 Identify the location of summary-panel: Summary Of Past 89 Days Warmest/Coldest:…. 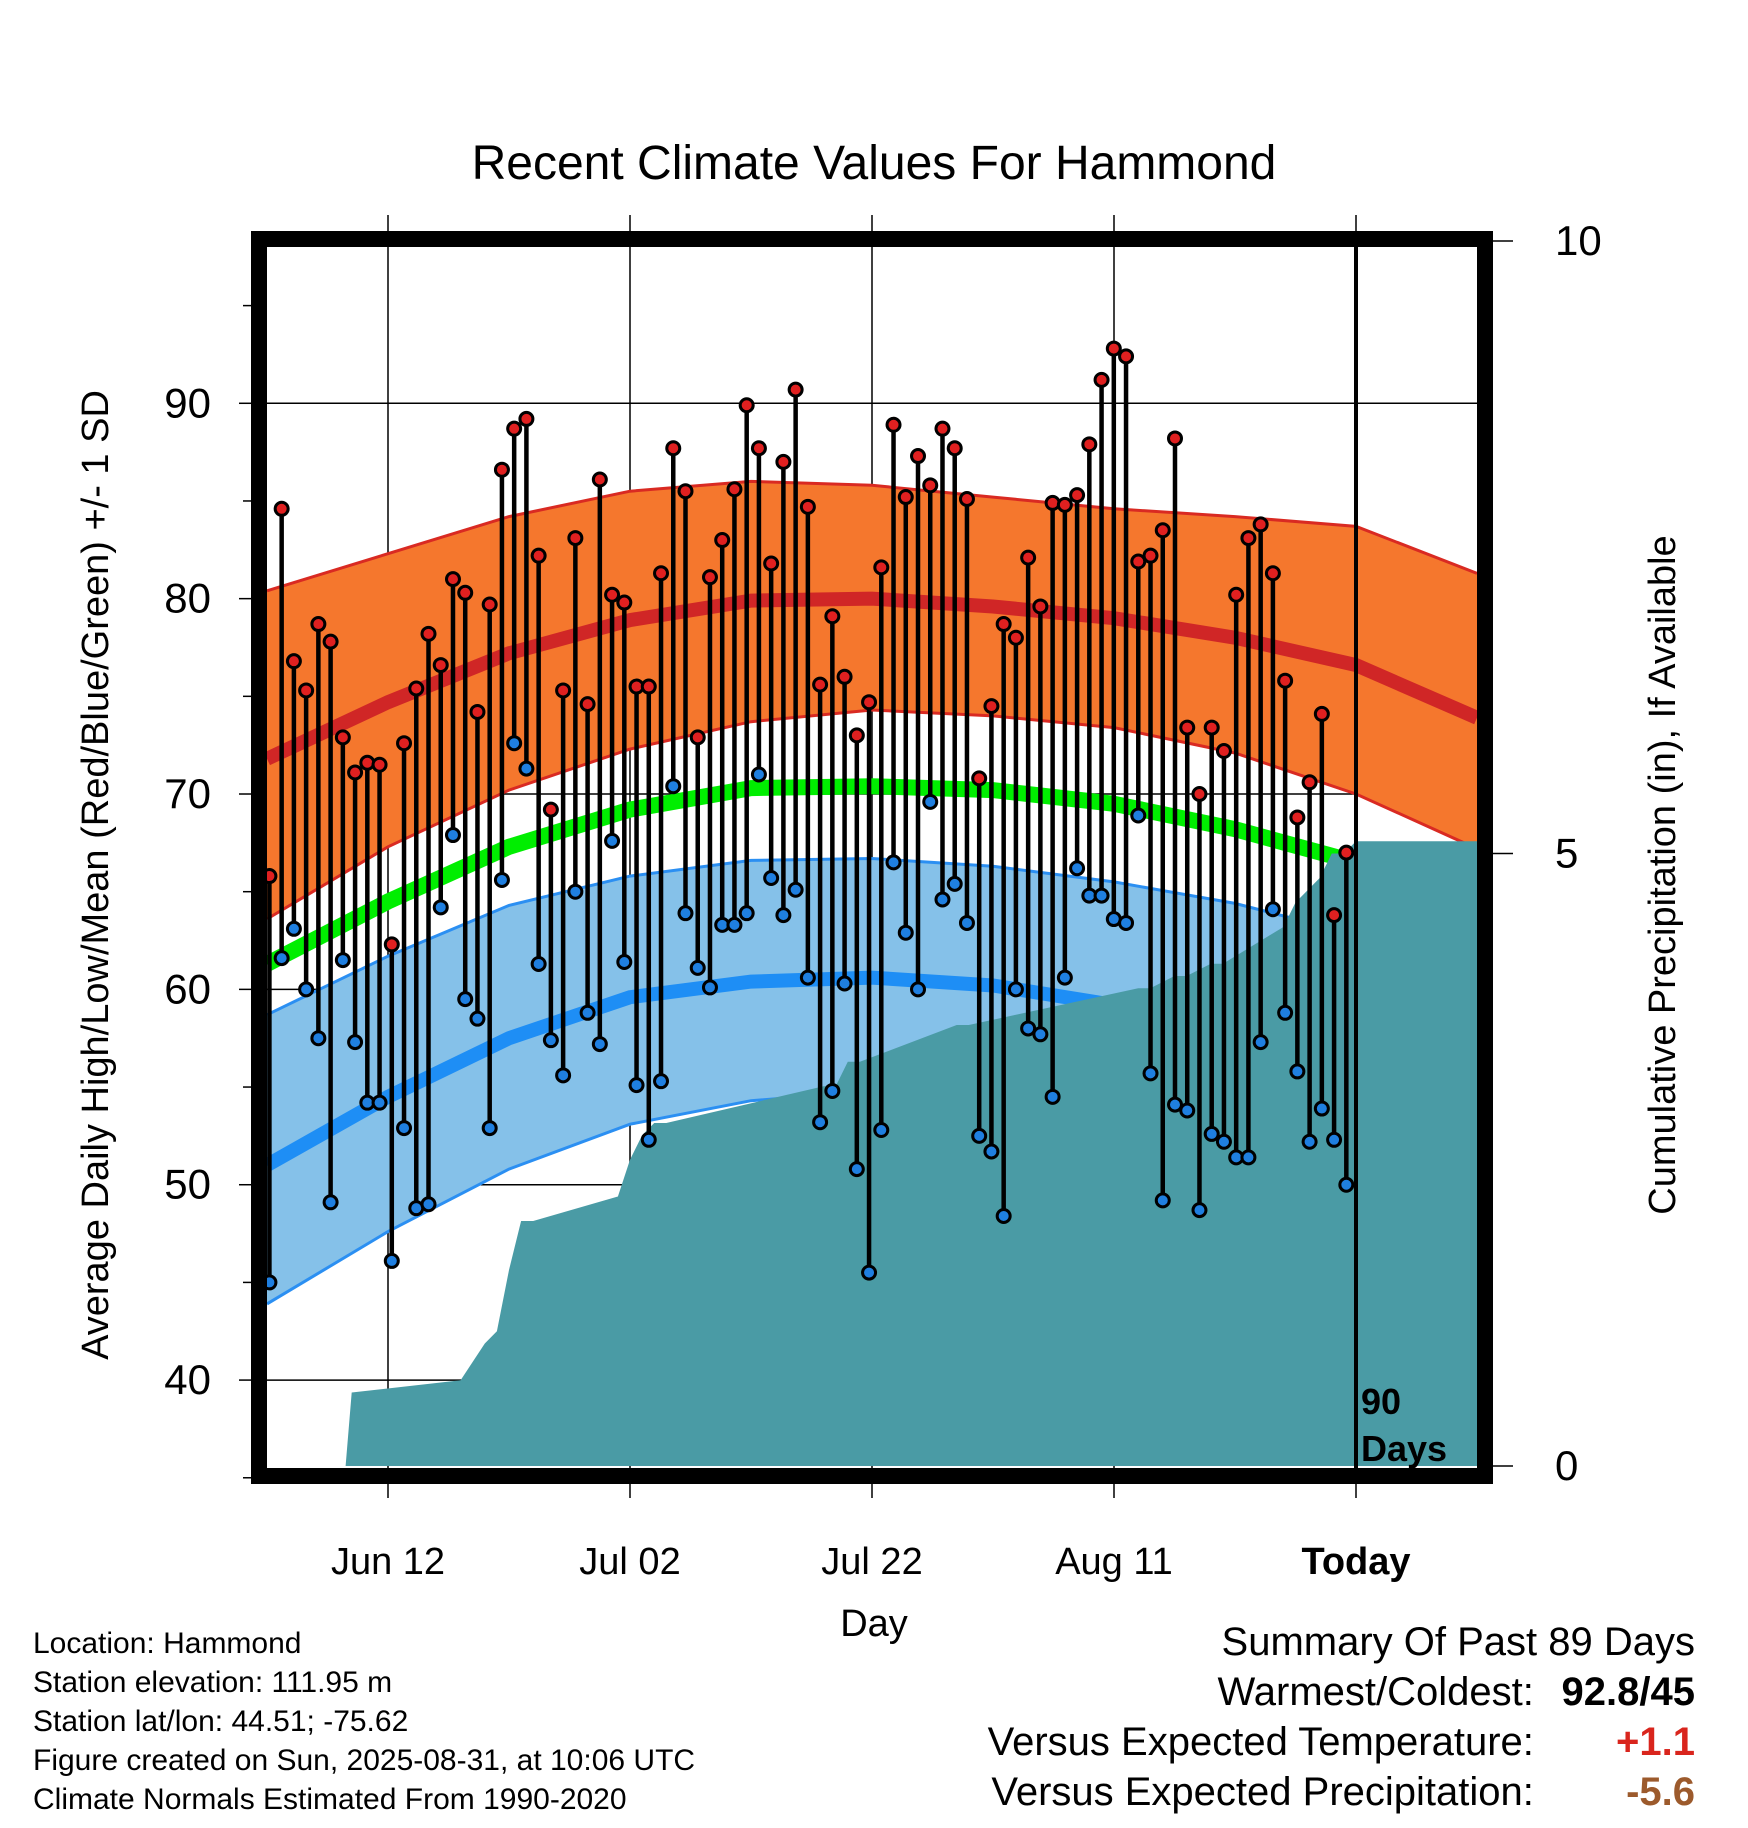
(1341, 1717).